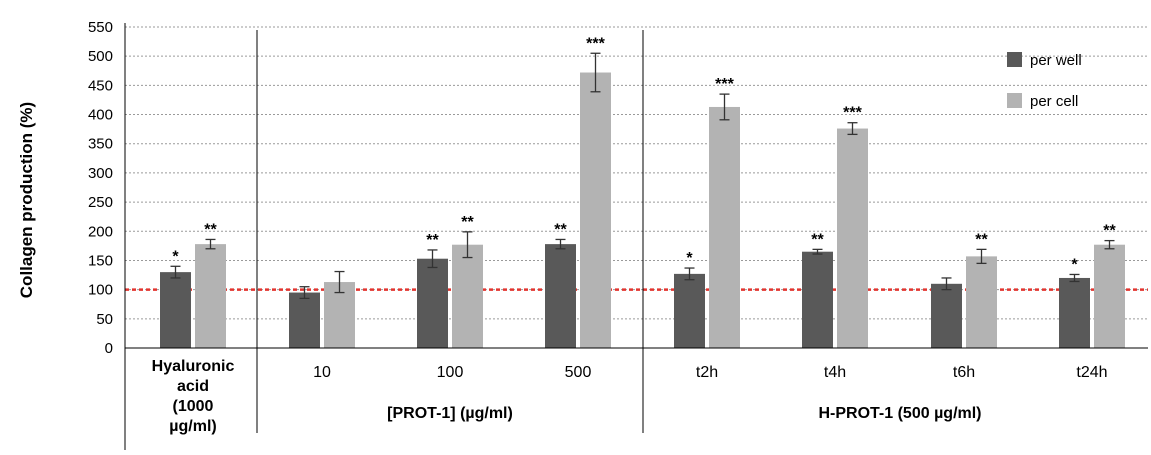  I want to click on category-label-hyaluronic-line-2: (1000, so click(193, 406).